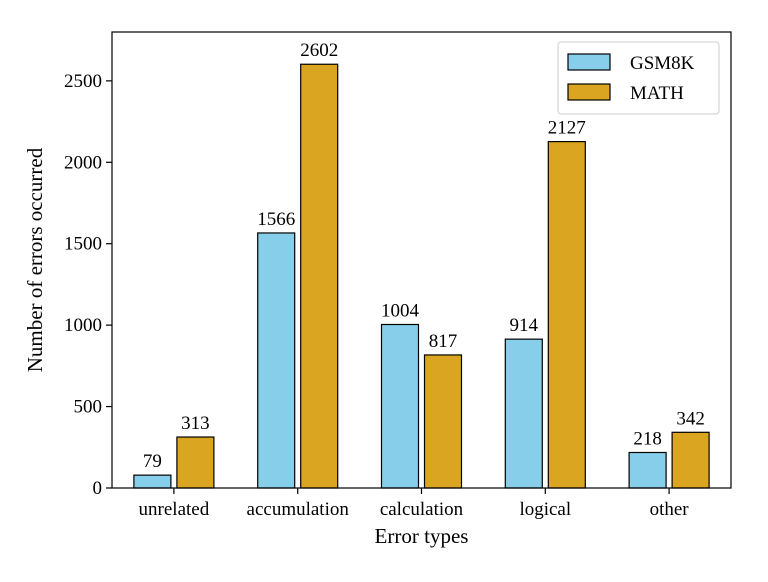 Image resolution: width=768 pixels, height=582 pixels. I want to click on legend-swatch-math, so click(589, 92).